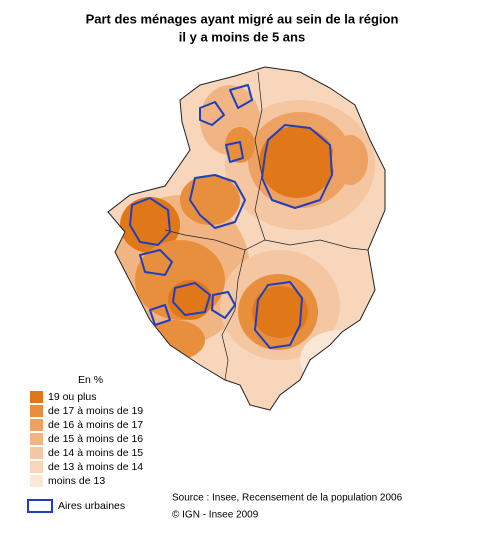 This screenshot has width=480, height=535. What do you see at coordinates (95, 411) in the screenshot?
I see `legend-label: de 17 à moins de 19` at bounding box center [95, 411].